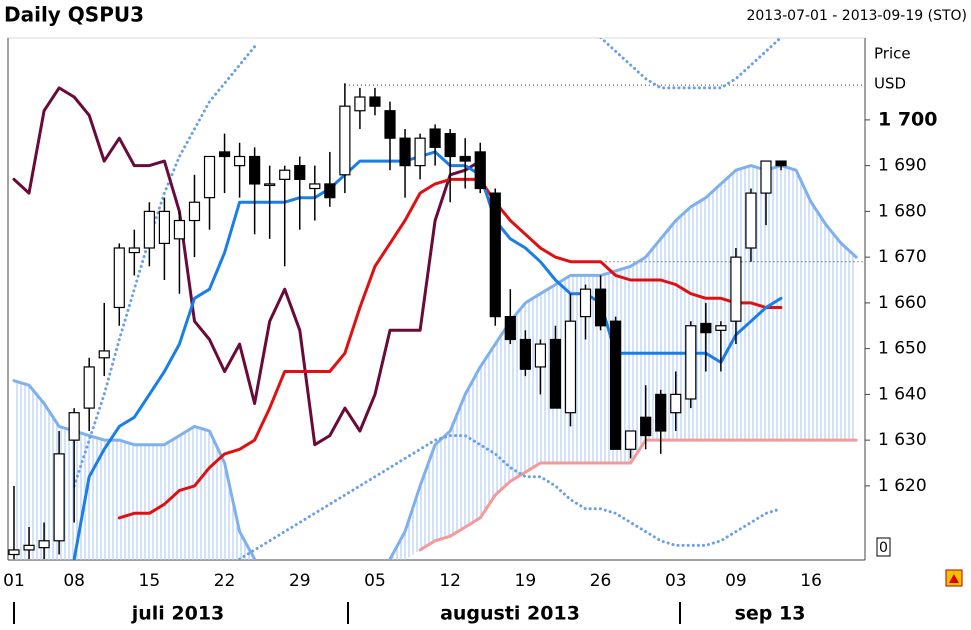 The image size is (971, 630). I want to click on x-tick-label: 16, so click(811, 581).